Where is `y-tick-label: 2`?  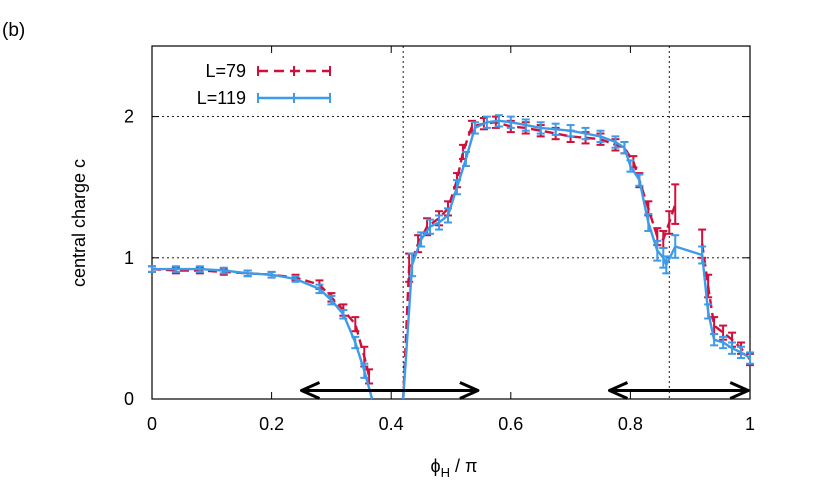 y-tick-label: 2 is located at coordinates (129, 117).